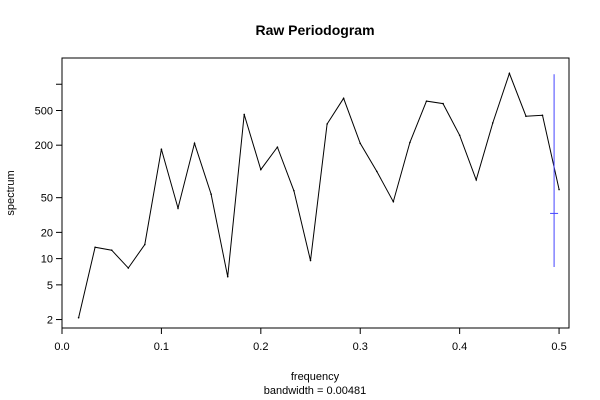  What do you see at coordinates (554, 171) in the screenshot?
I see `confidence-bar` at bounding box center [554, 171].